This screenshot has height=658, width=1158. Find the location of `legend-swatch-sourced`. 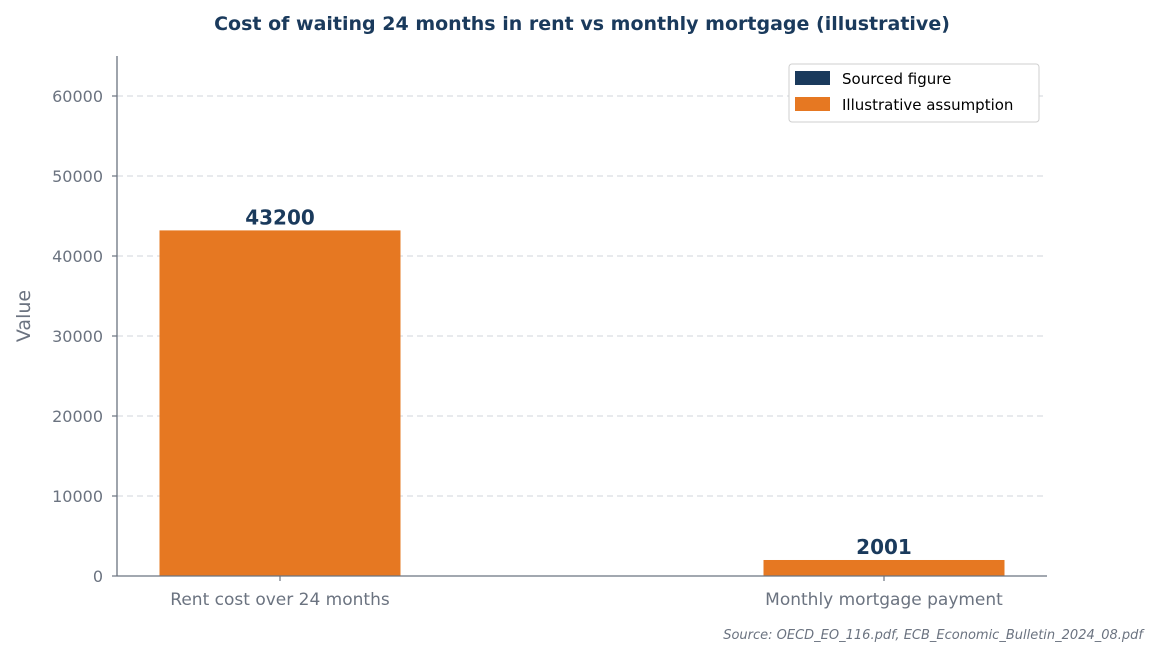

legend-swatch-sourced is located at coordinates (812, 78).